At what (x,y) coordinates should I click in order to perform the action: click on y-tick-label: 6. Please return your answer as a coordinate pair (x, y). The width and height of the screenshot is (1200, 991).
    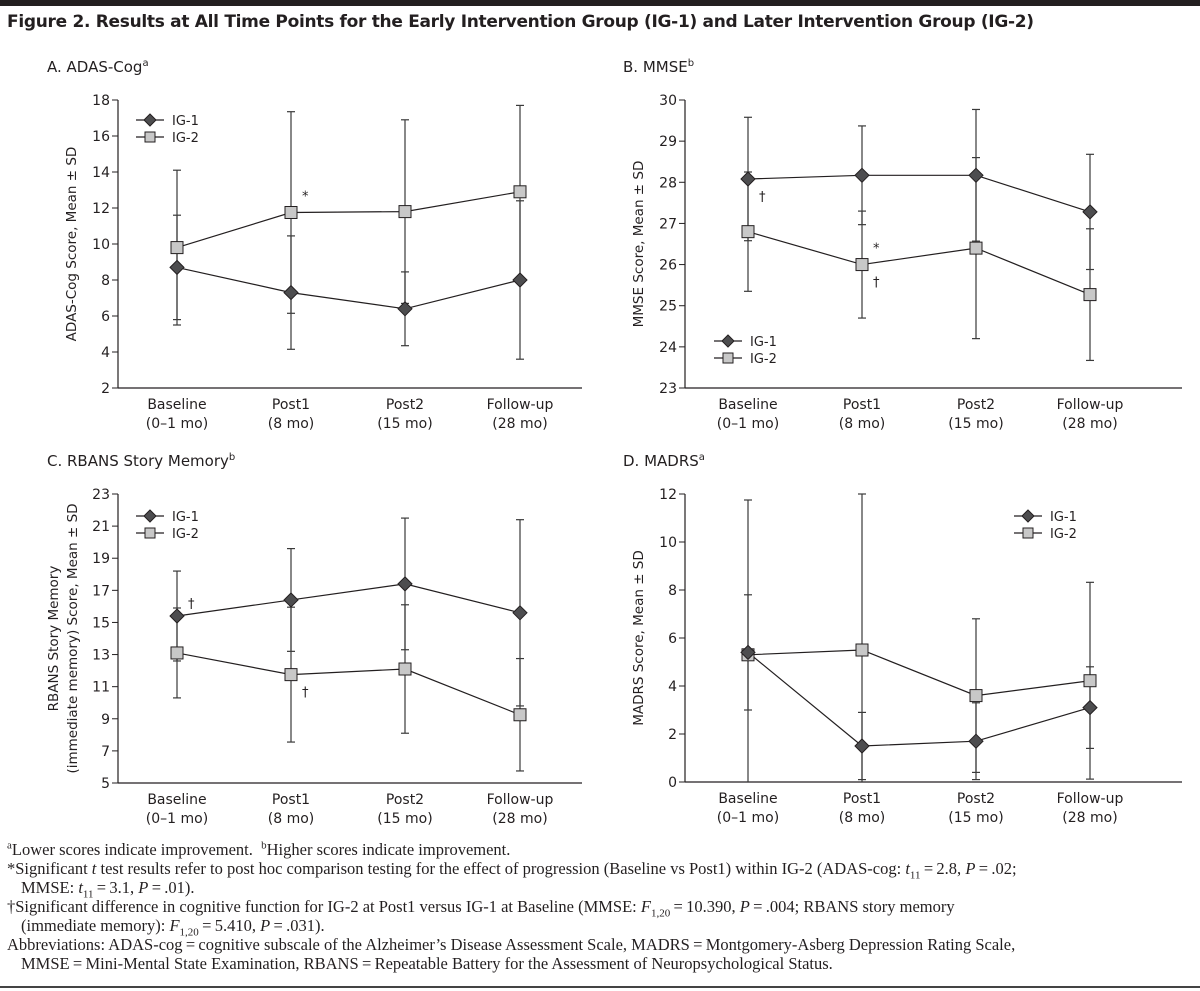
    Looking at the image, I should click on (105, 317).